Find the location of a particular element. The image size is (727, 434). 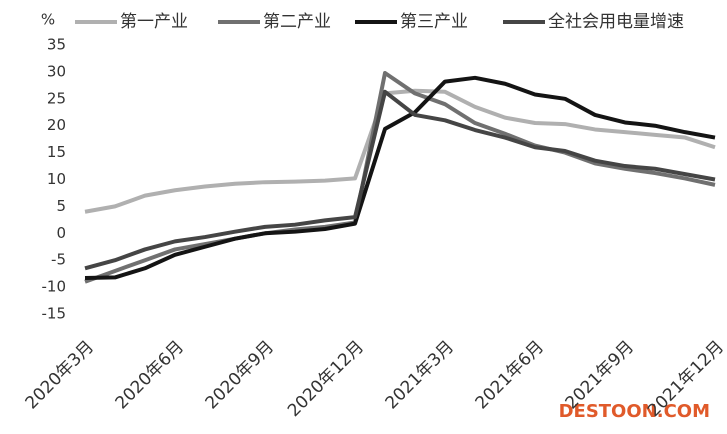

y-tick-label: 15 is located at coordinates (56, 152).